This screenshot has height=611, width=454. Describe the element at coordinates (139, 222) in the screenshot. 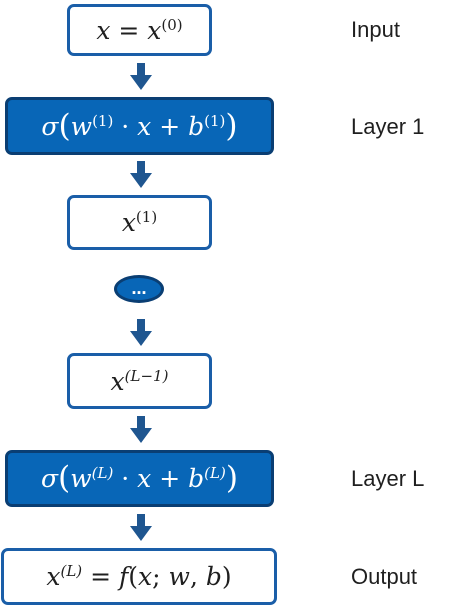

I see `hidden-1-node: x(1)` at that location.